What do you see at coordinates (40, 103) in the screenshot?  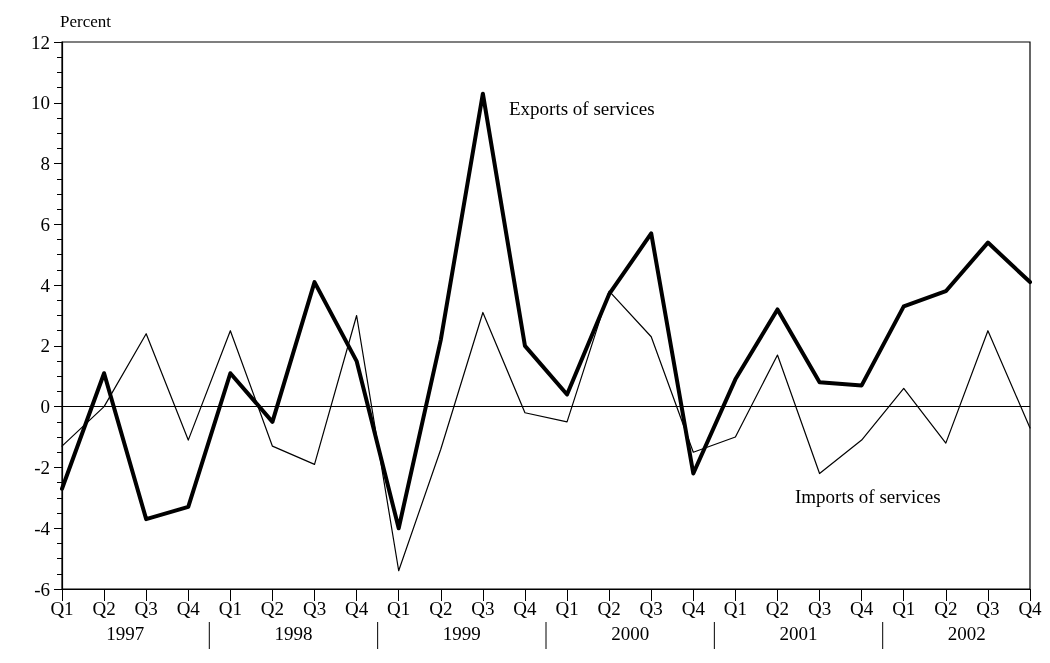 I see `y-tick-label: 10` at bounding box center [40, 103].